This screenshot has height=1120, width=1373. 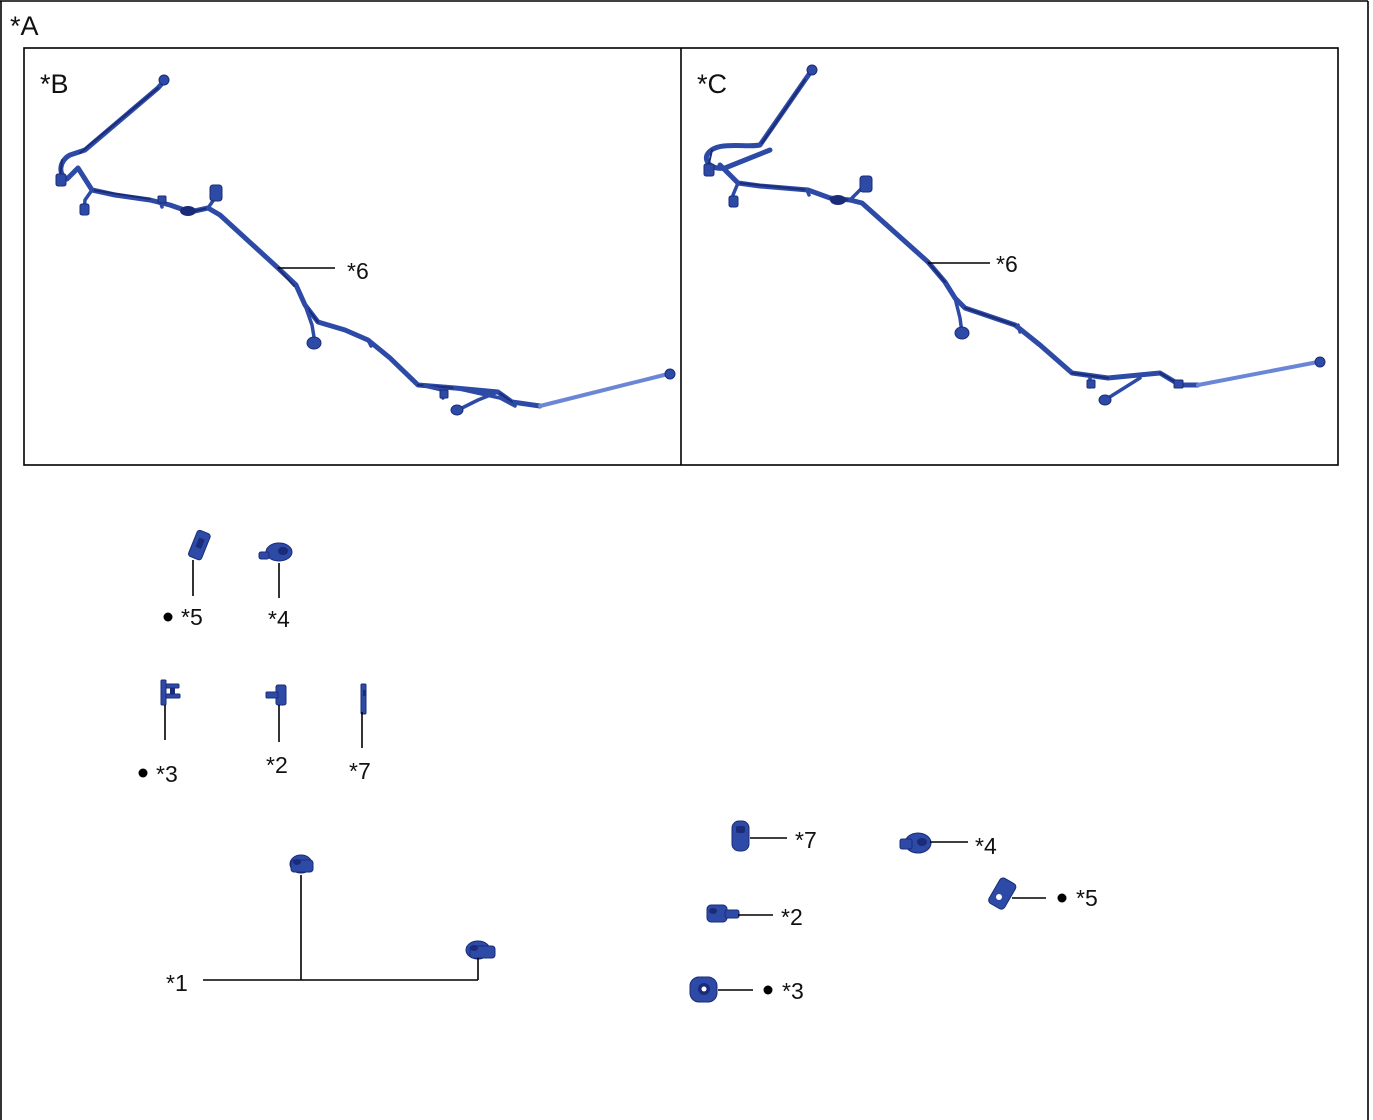 What do you see at coordinates (740, 836) in the screenshot?
I see `right-part-7-connector` at bounding box center [740, 836].